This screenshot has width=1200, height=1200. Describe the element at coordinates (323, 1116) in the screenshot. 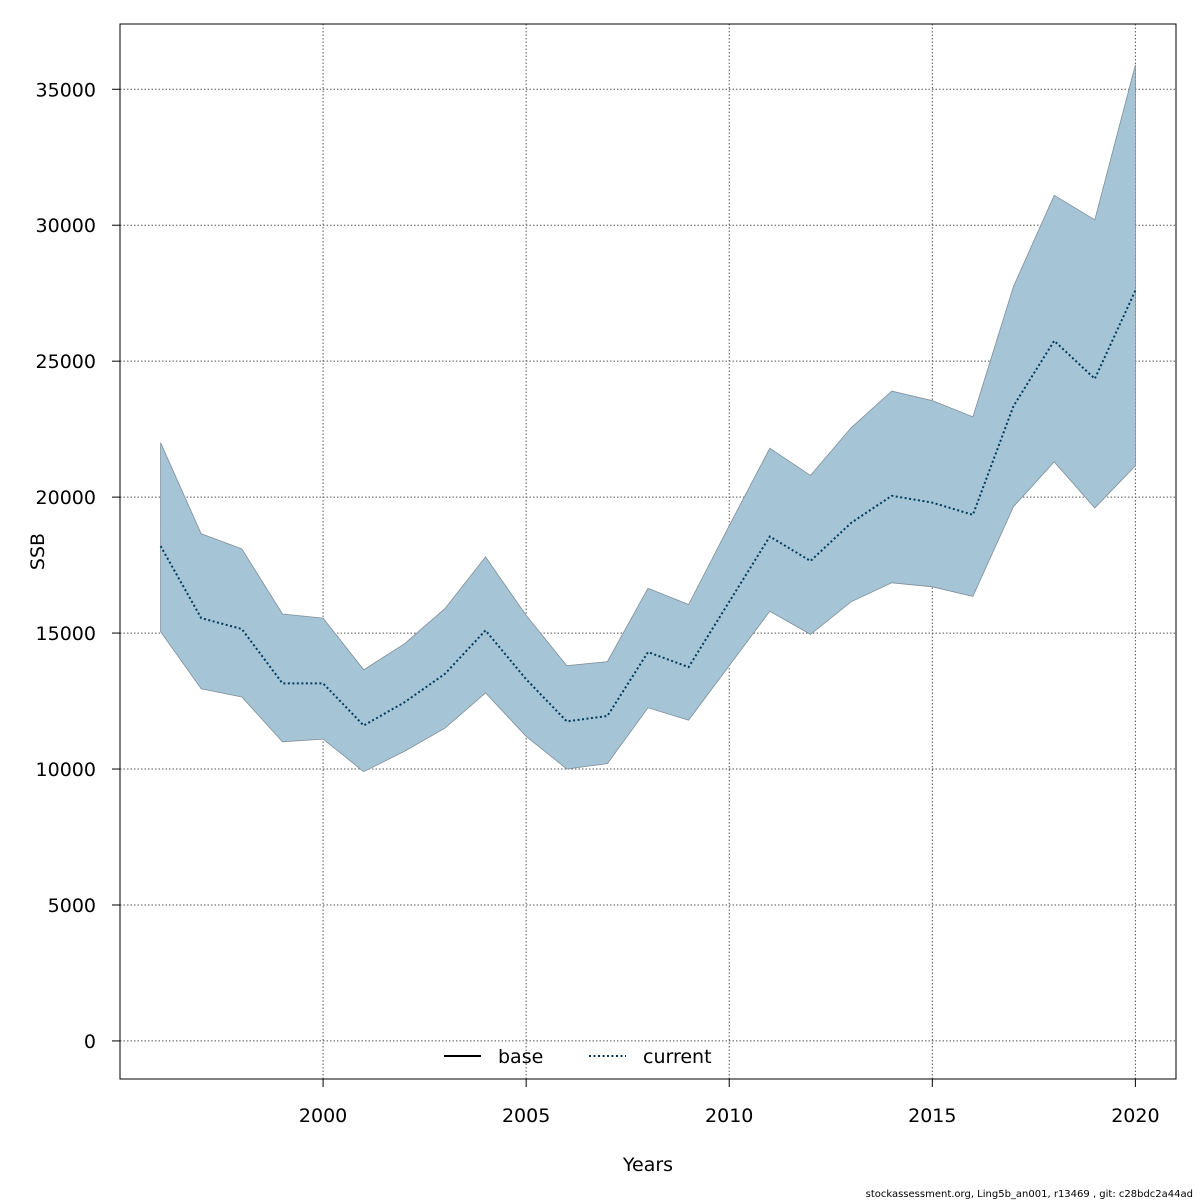

I see `x-tick-label: 2000` at that location.